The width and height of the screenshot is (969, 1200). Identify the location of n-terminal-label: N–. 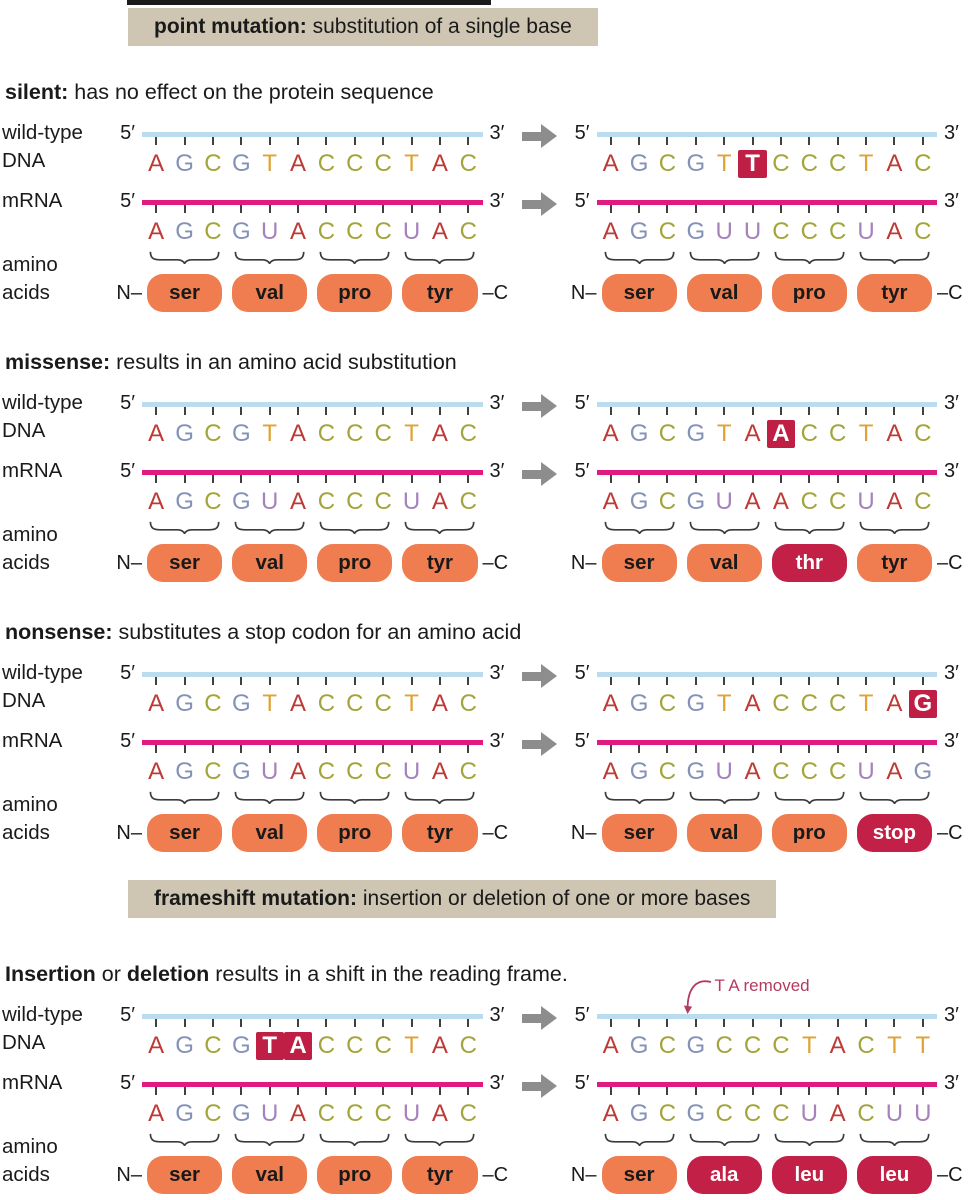
(583, 1174).